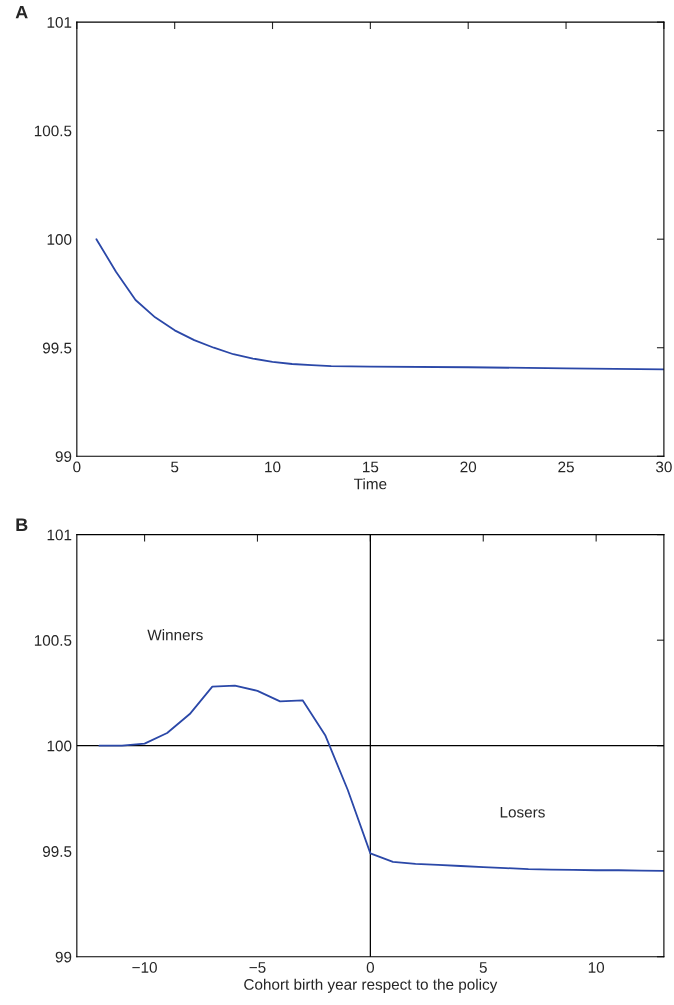 The width and height of the screenshot is (674, 1005). What do you see at coordinates (566, 467) in the screenshot?
I see `x-tick-label: 25` at bounding box center [566, 467].